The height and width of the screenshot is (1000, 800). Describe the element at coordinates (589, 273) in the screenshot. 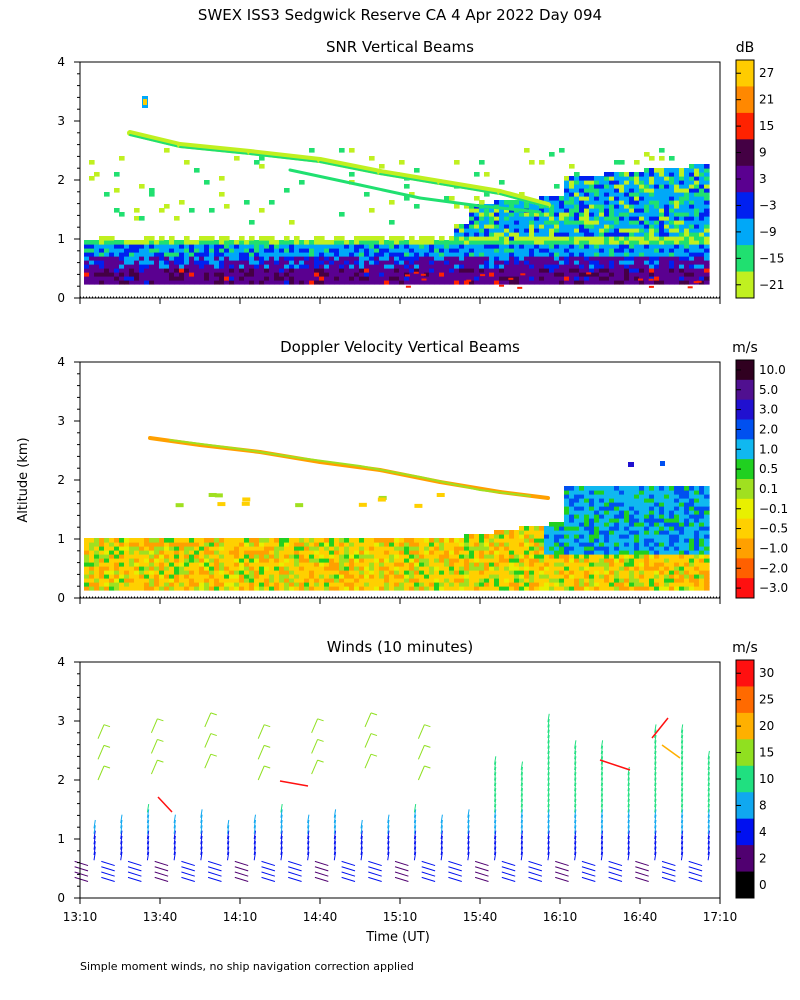

I see `snr-hot-pixel` at that location.